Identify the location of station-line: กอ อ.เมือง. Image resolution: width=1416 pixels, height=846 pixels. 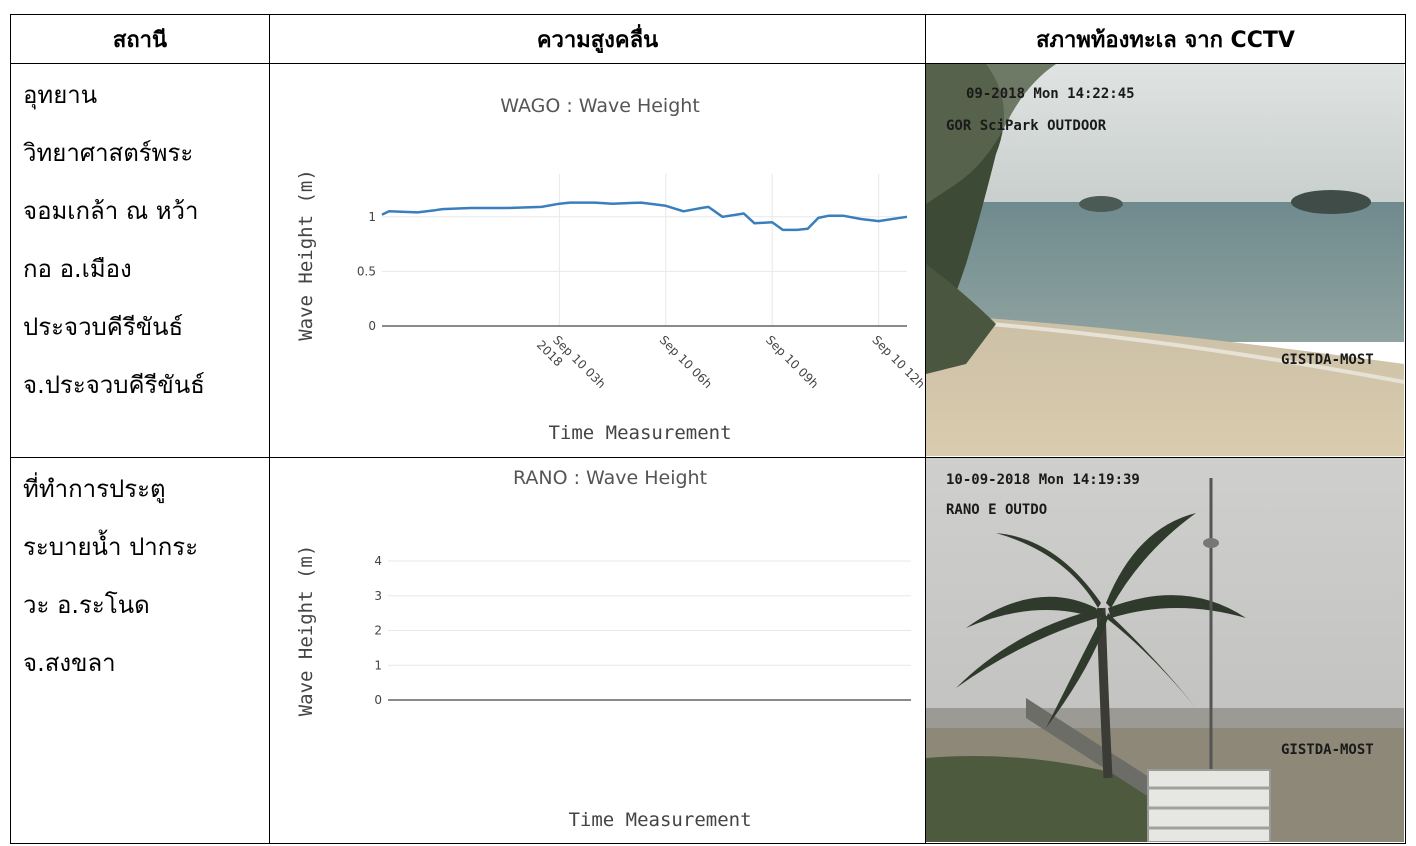
(77, 269).